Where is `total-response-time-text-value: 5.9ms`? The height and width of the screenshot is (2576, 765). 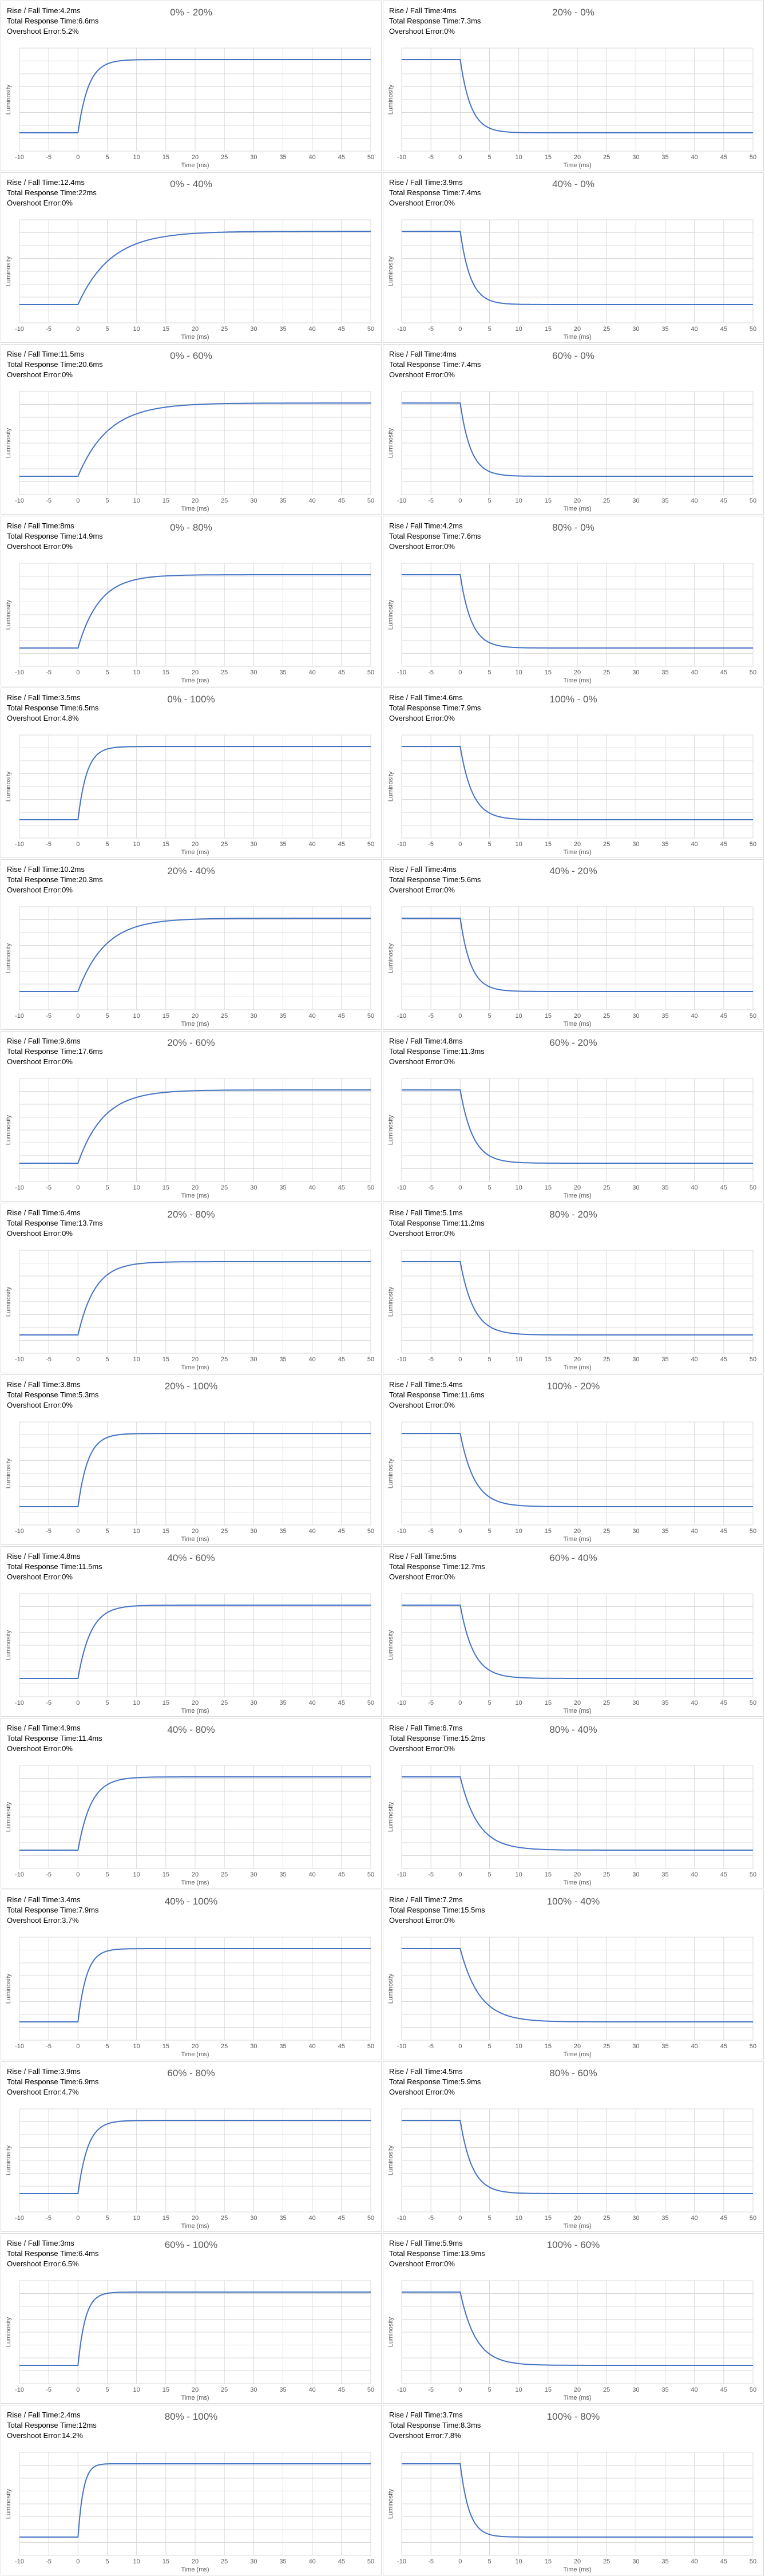 total-response-time-text-value: 5.9ms is located at coordinates (471, 2081).